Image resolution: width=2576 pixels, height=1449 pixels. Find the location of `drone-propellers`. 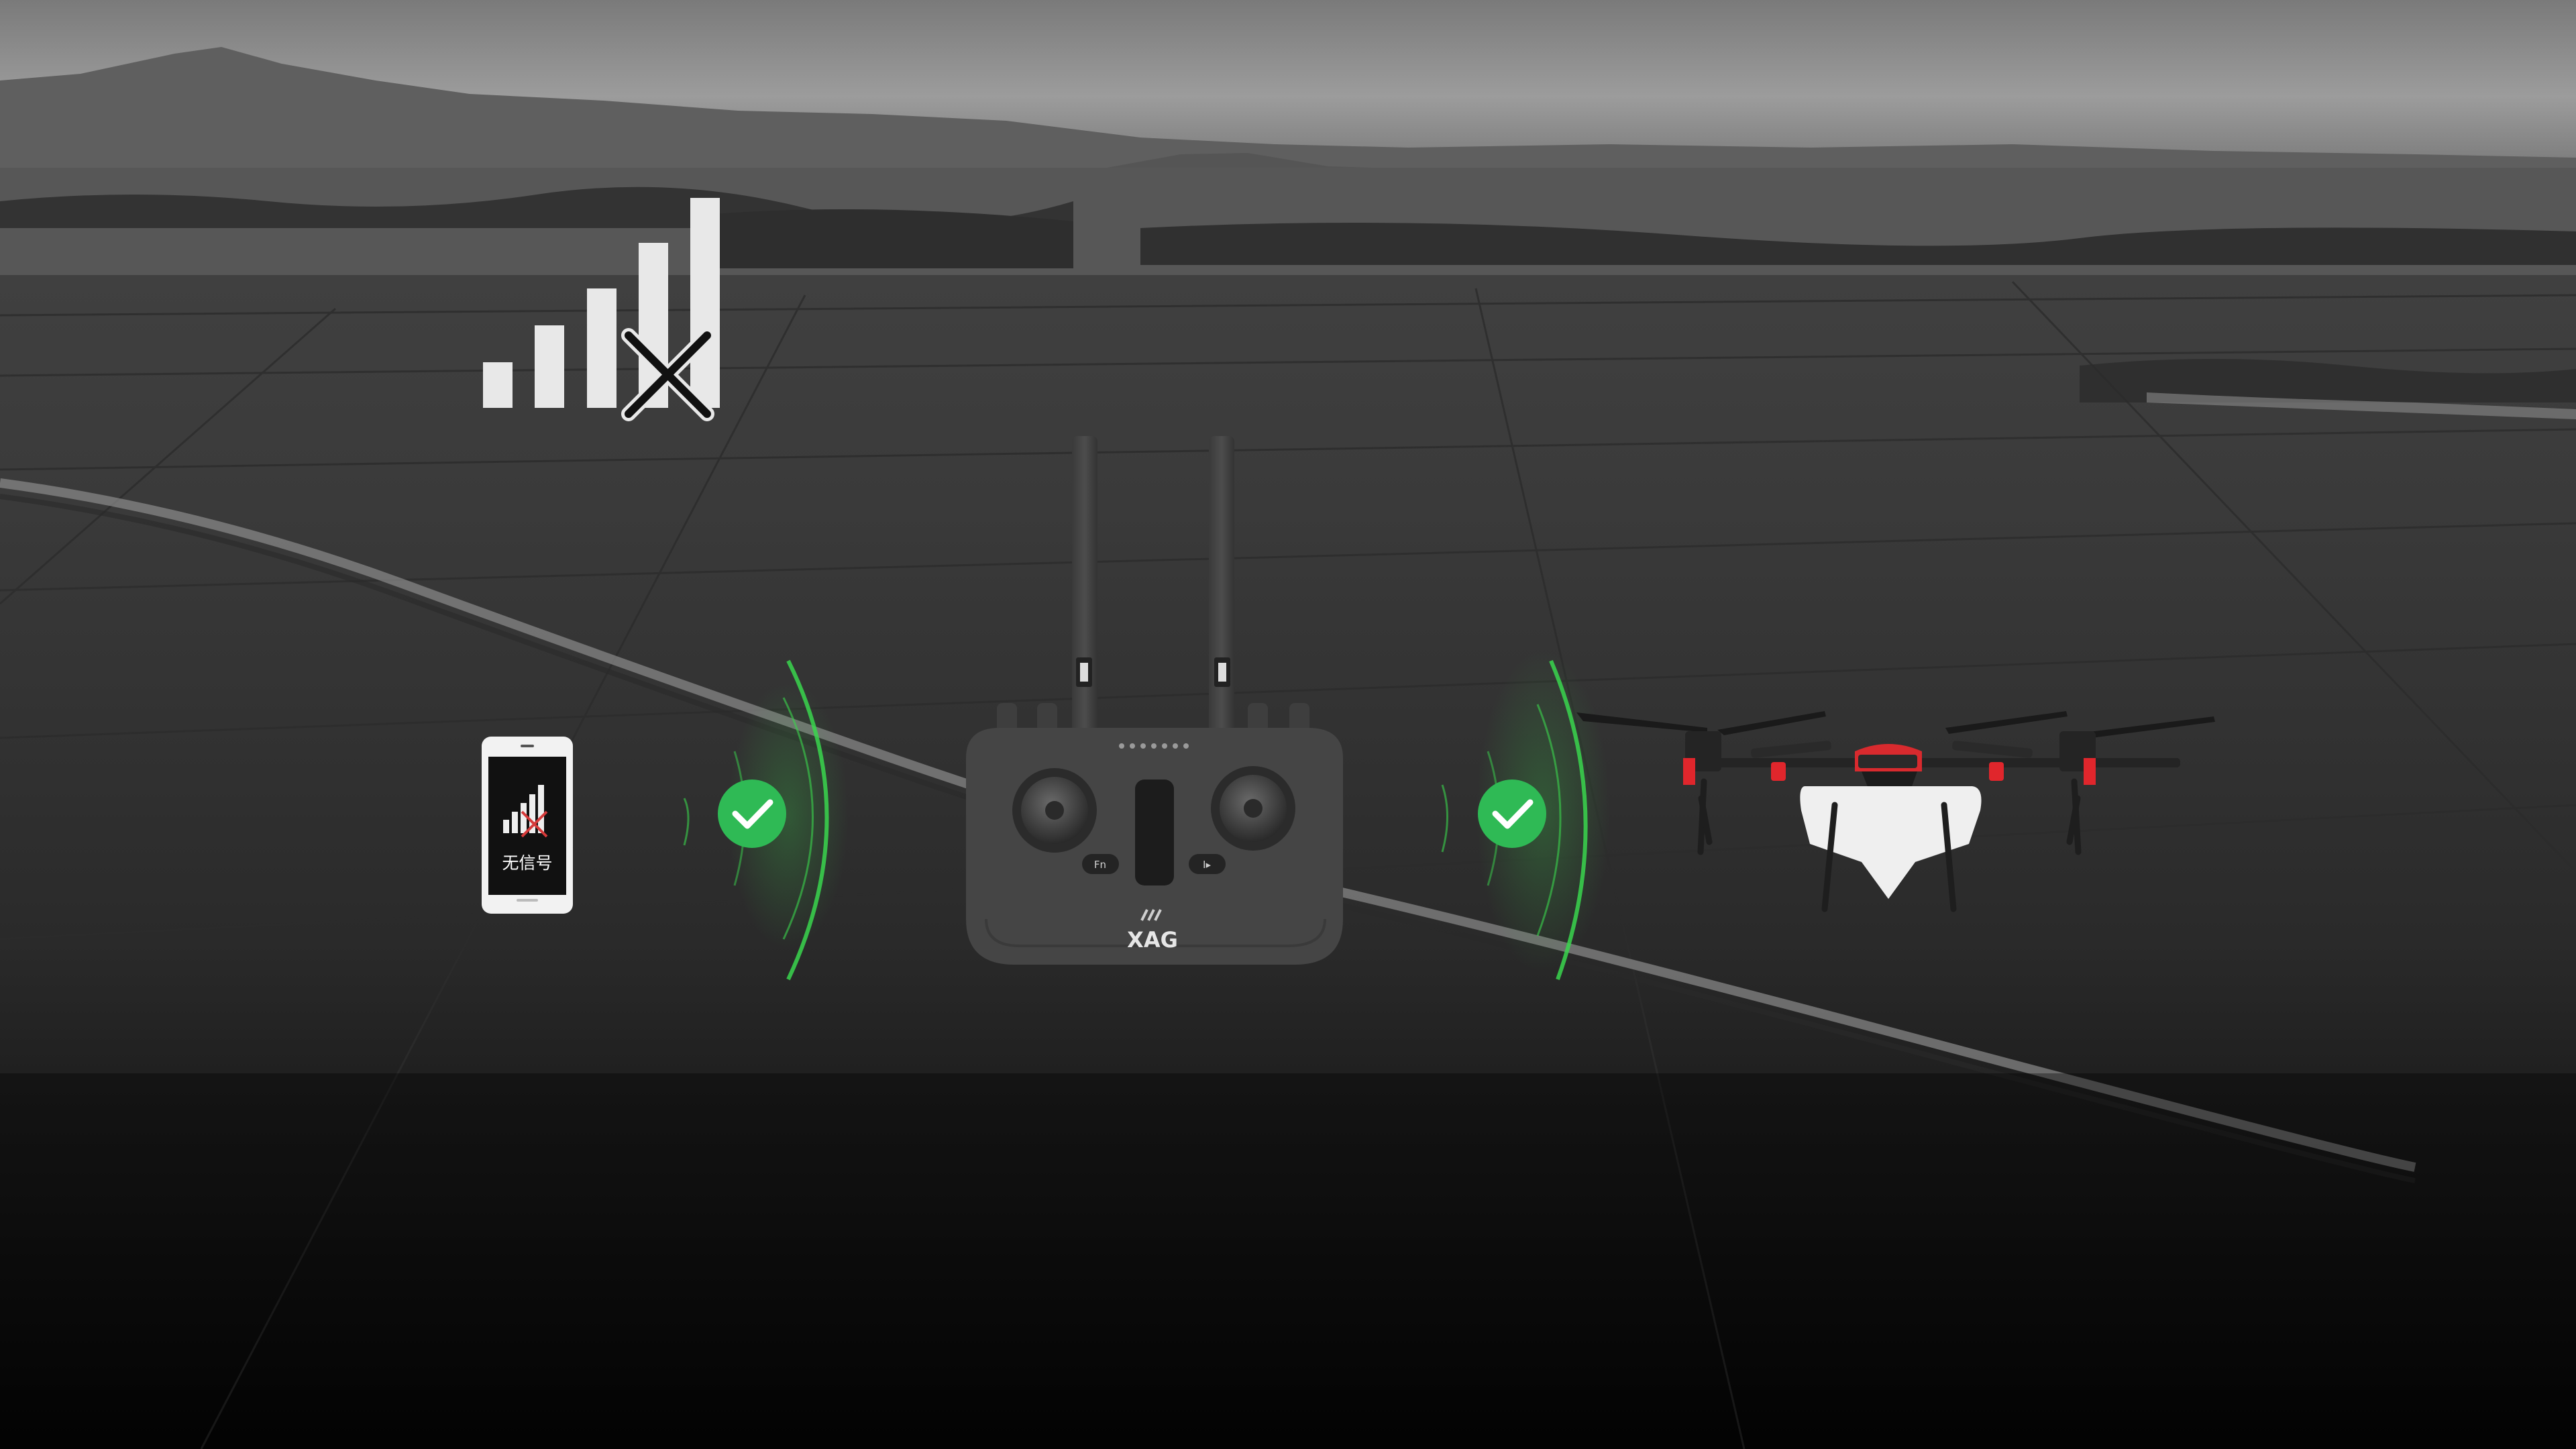

drone-propellers is located at coordinates (1895, 725).